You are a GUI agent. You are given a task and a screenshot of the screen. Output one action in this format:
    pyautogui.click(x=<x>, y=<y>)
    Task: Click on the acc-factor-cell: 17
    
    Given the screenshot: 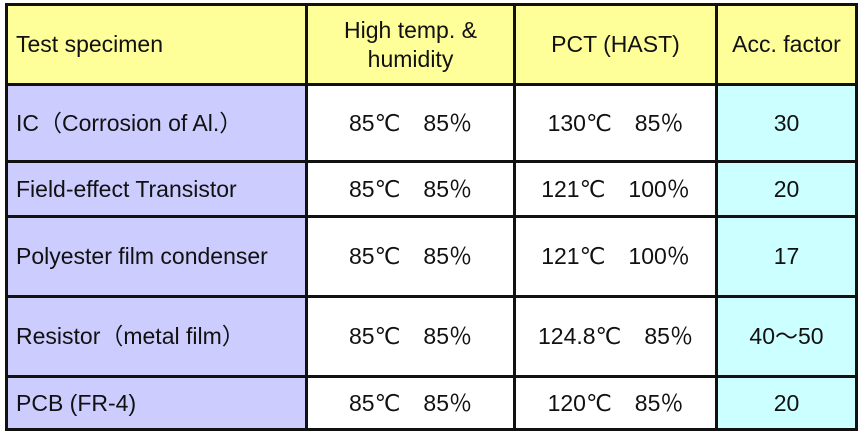 What is the action you would take?
    pyautogui.click(x=786, y=256)
    